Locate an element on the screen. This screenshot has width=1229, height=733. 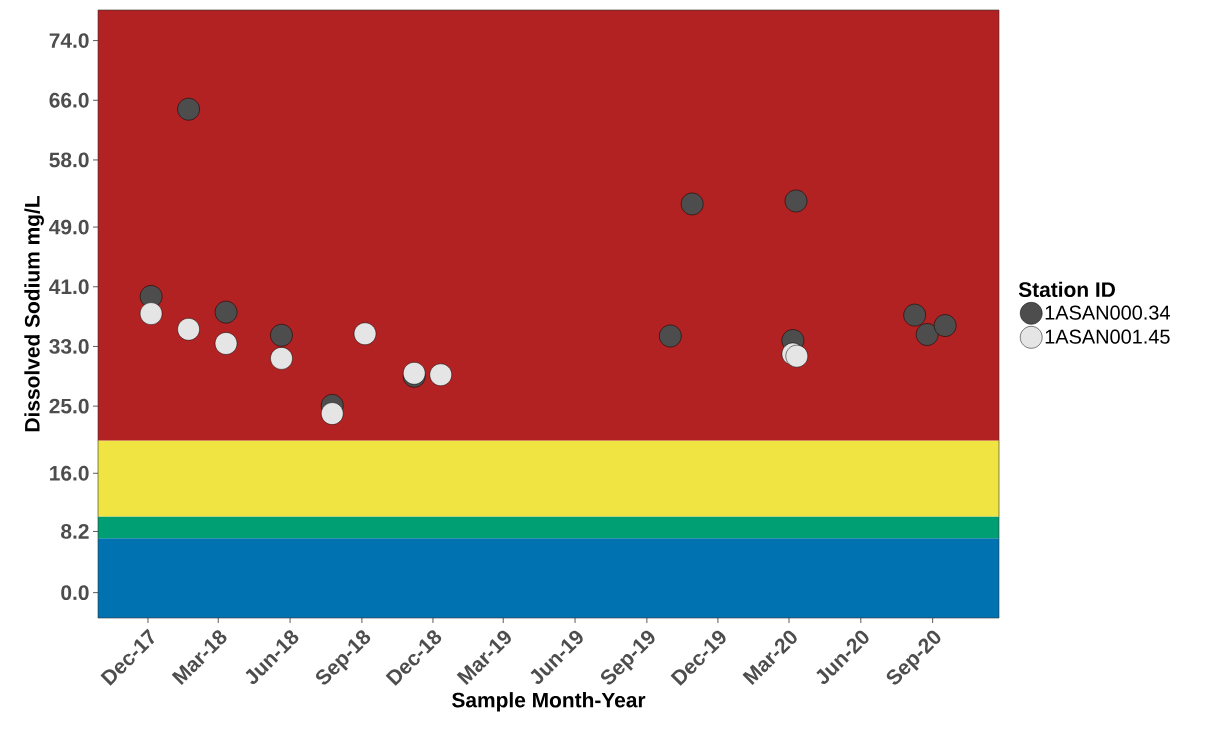
legend-title: Station ID is located at coordinates (1066, 289).